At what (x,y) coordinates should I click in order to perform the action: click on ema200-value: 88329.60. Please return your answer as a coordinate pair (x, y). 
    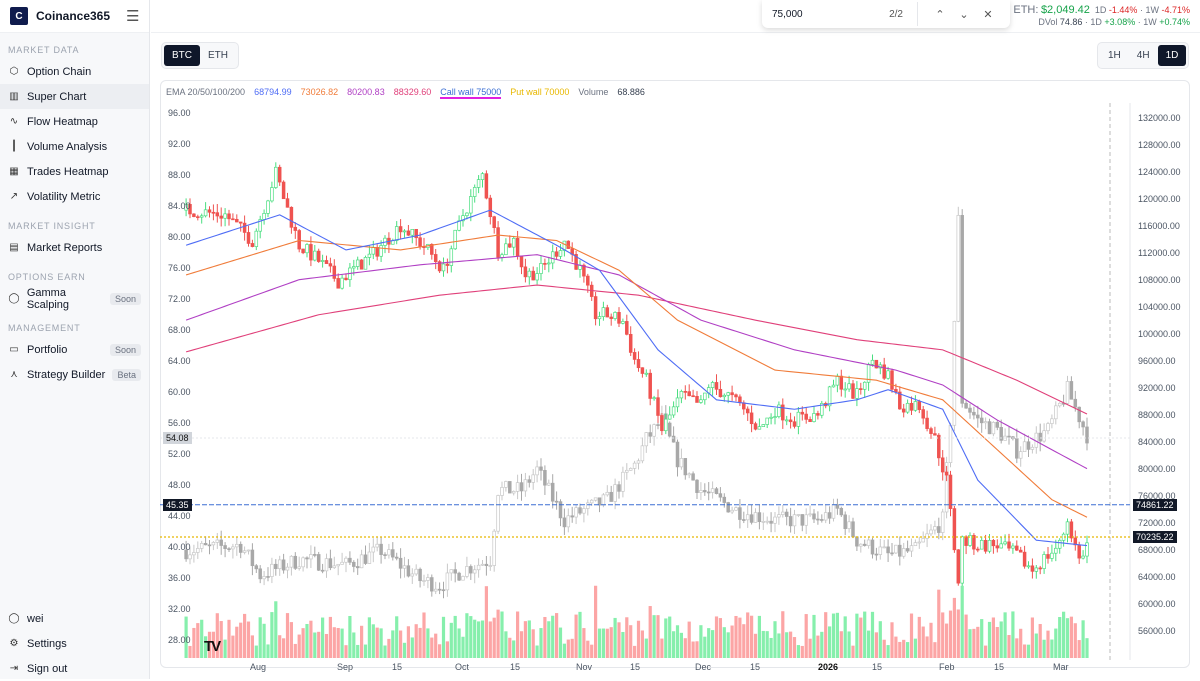
    Looking at the image, I should click on (412, 92).